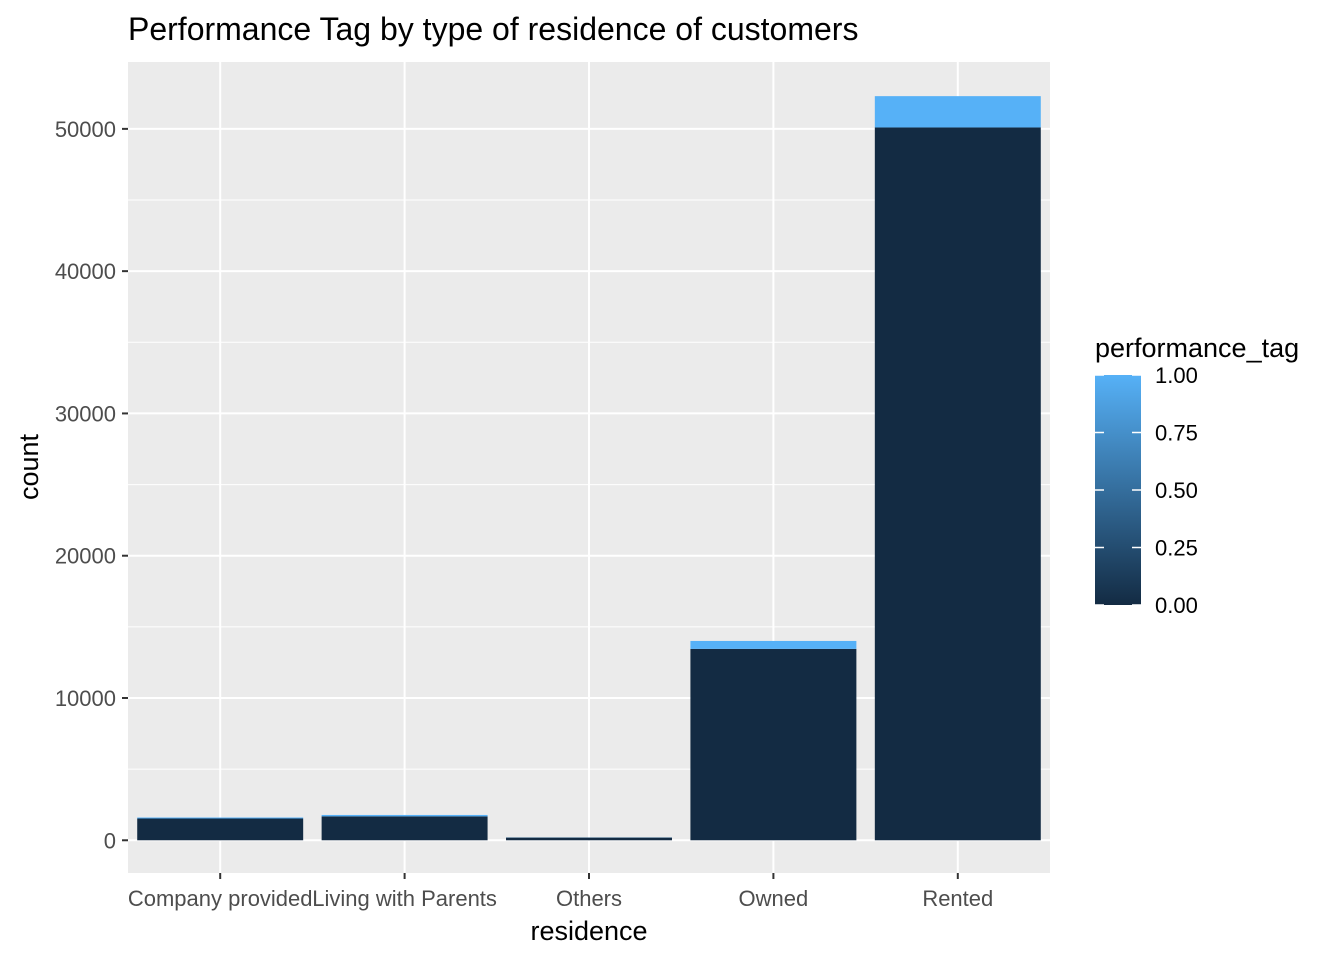 The height and width of the screenshot is (960, 1344). Describe the element at coordinates (29, 466) in the screenshot. I see `y-axis-title: count` at that location.